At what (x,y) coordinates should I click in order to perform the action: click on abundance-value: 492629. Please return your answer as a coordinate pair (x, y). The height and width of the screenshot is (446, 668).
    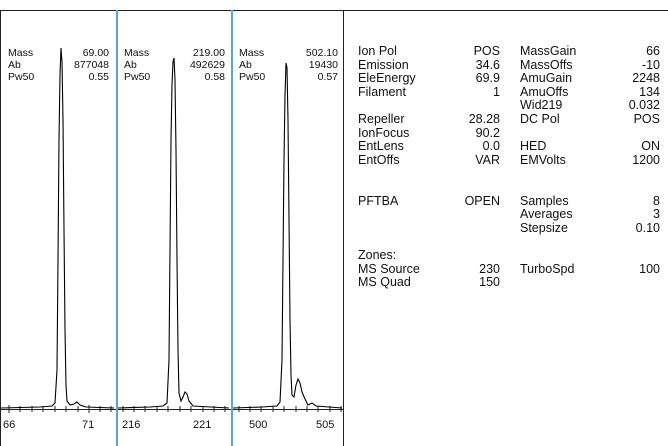
    Looking at the image, I should click on (207, 65).